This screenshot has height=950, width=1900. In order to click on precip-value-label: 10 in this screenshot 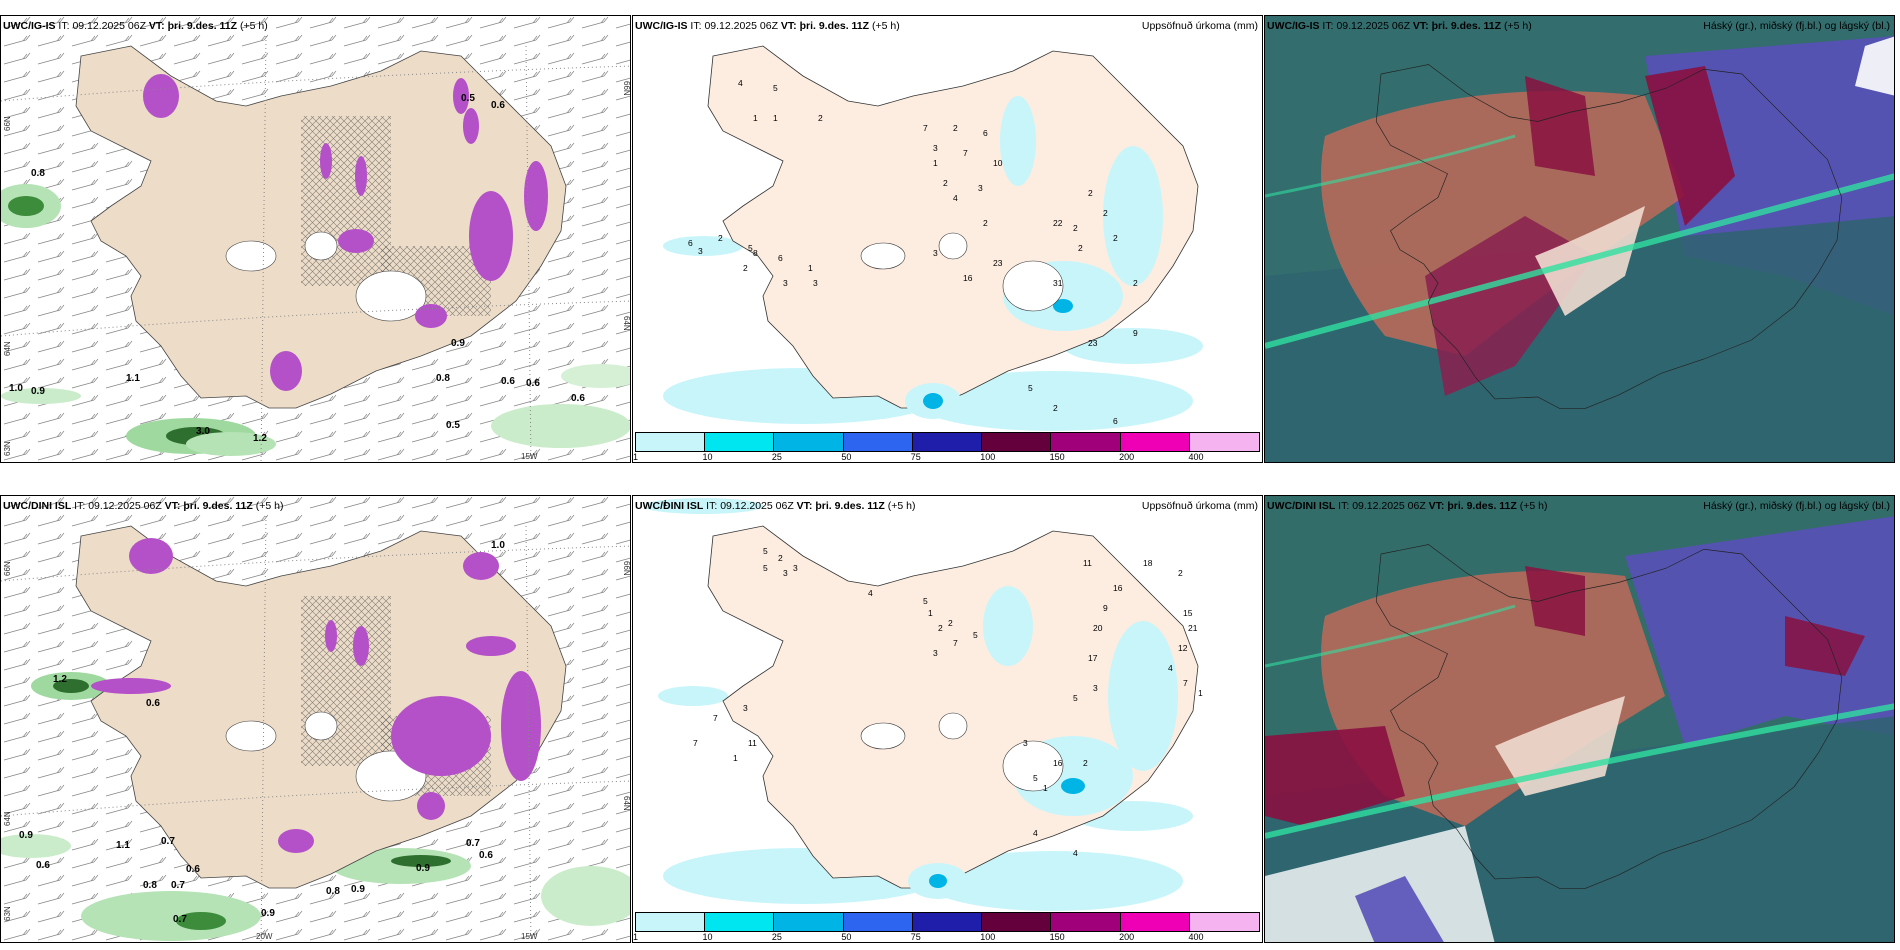, I will do `click(998, 163)`.